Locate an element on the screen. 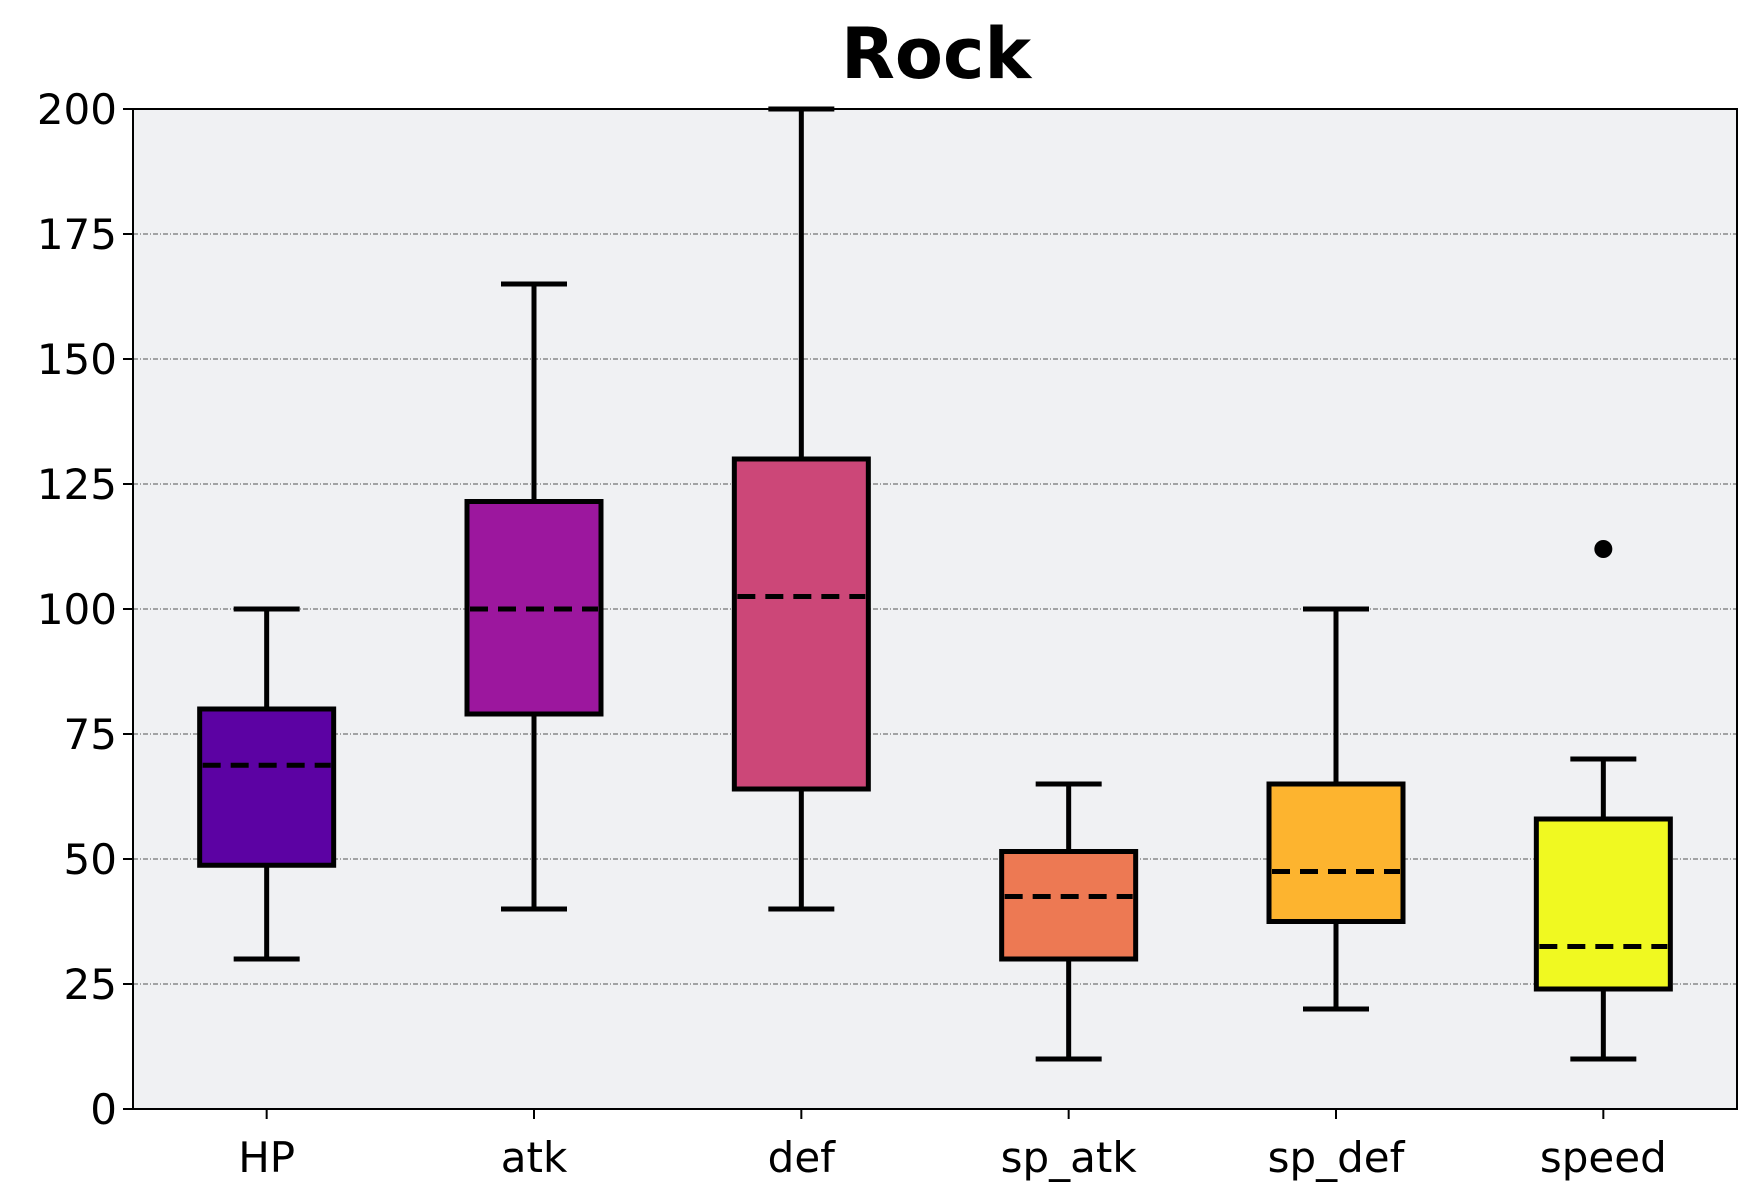 Image resolution: width=1754 pixels, height=1202 pixels. y-tick-label: 125 is located at coordinates (77, 484).